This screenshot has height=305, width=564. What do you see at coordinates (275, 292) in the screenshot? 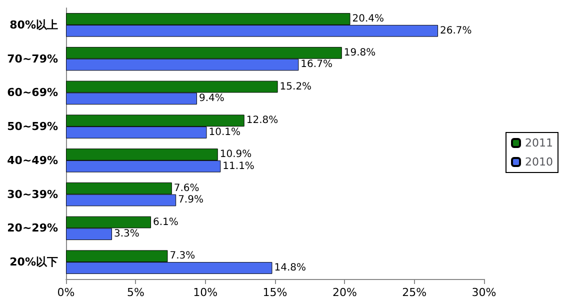
I see `x-tick-label: 15%` at bounding box center [275, 292].